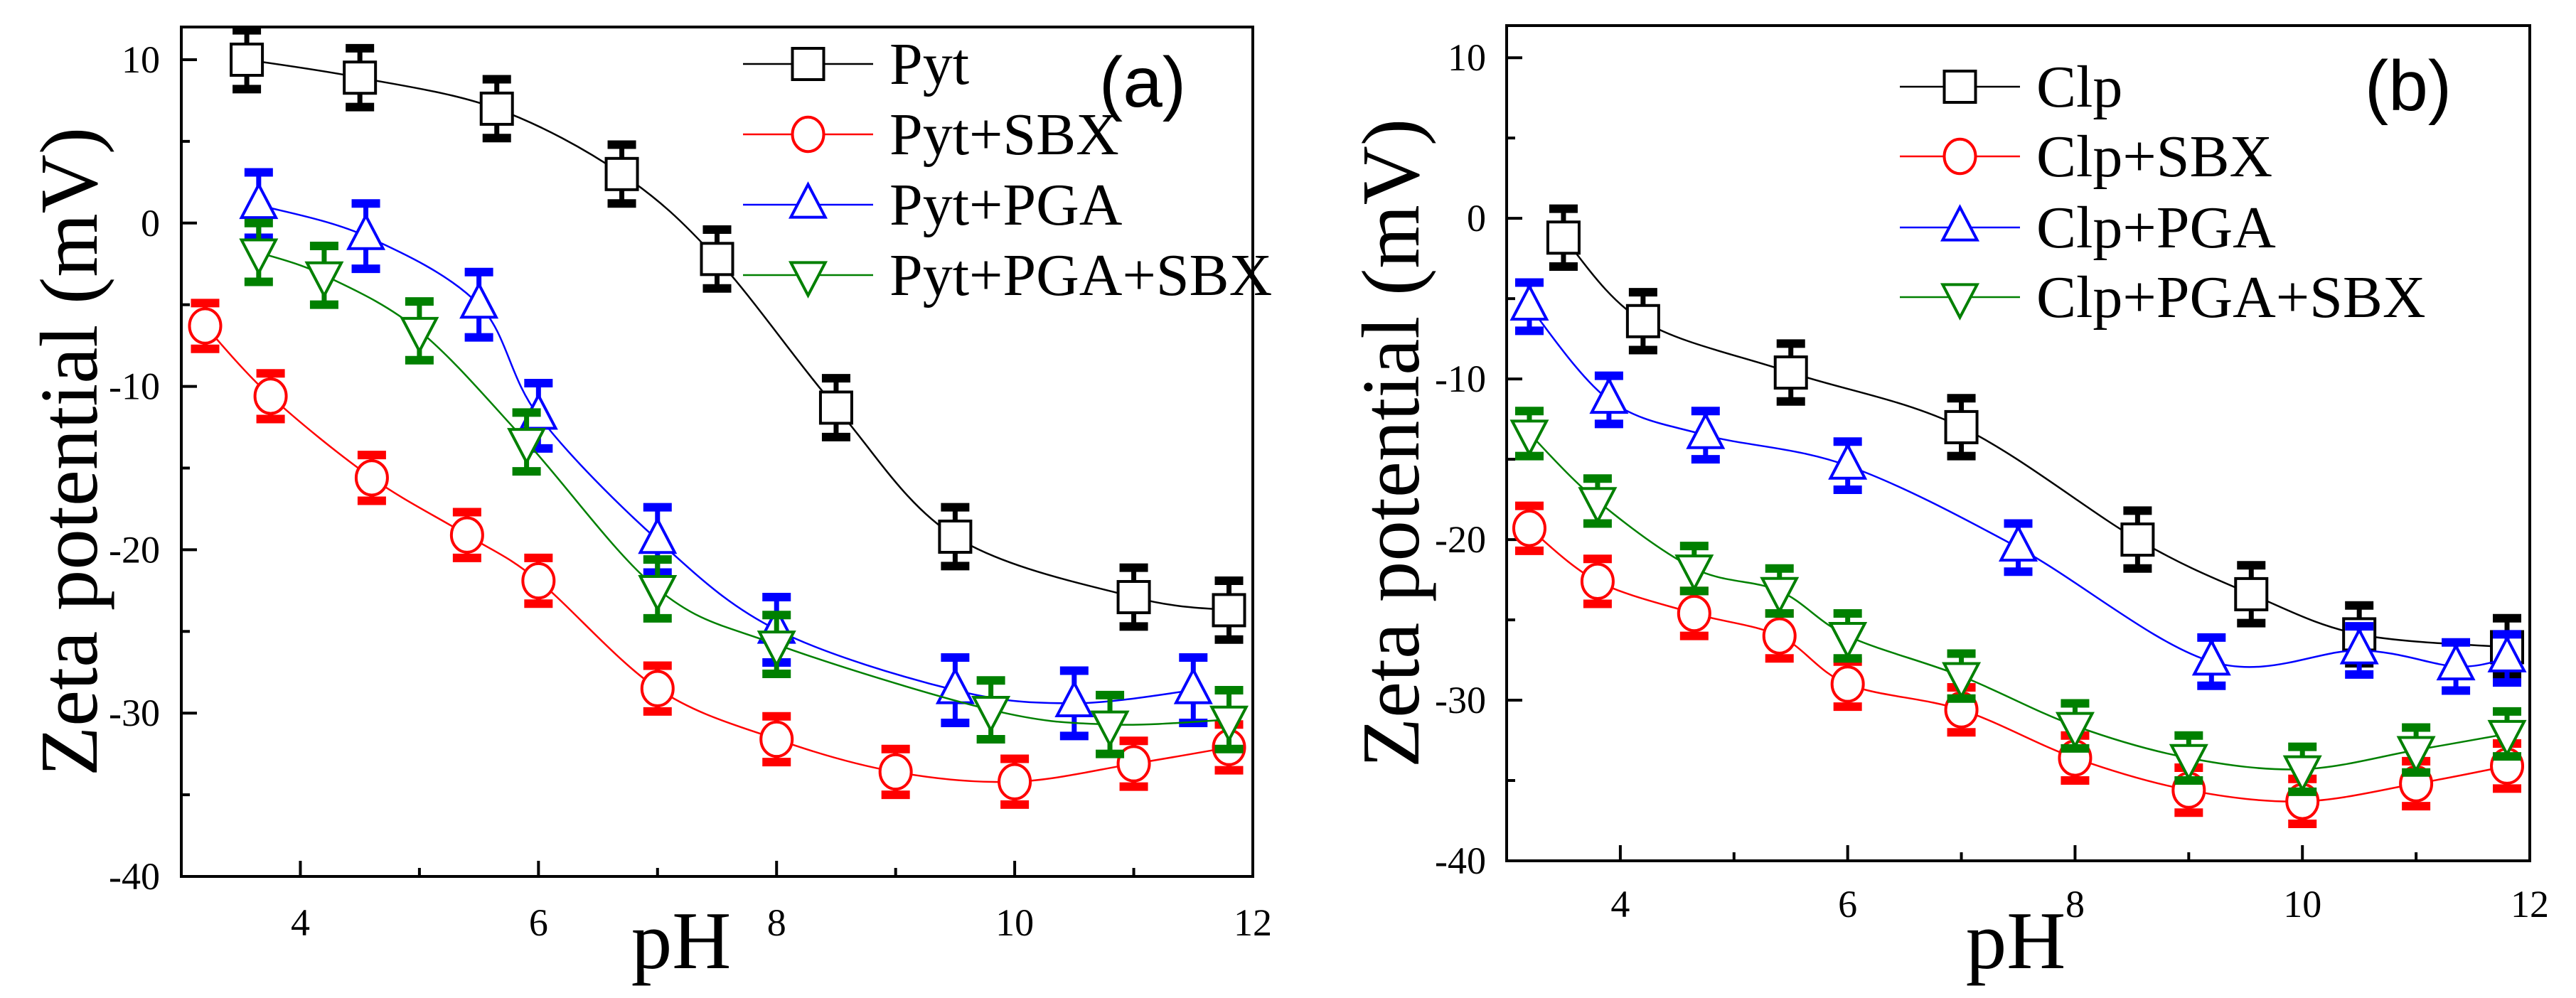 This screenshot has width=2576, height=998. I want to click on legend-label: Clp+SBX, so click(2154, 157).